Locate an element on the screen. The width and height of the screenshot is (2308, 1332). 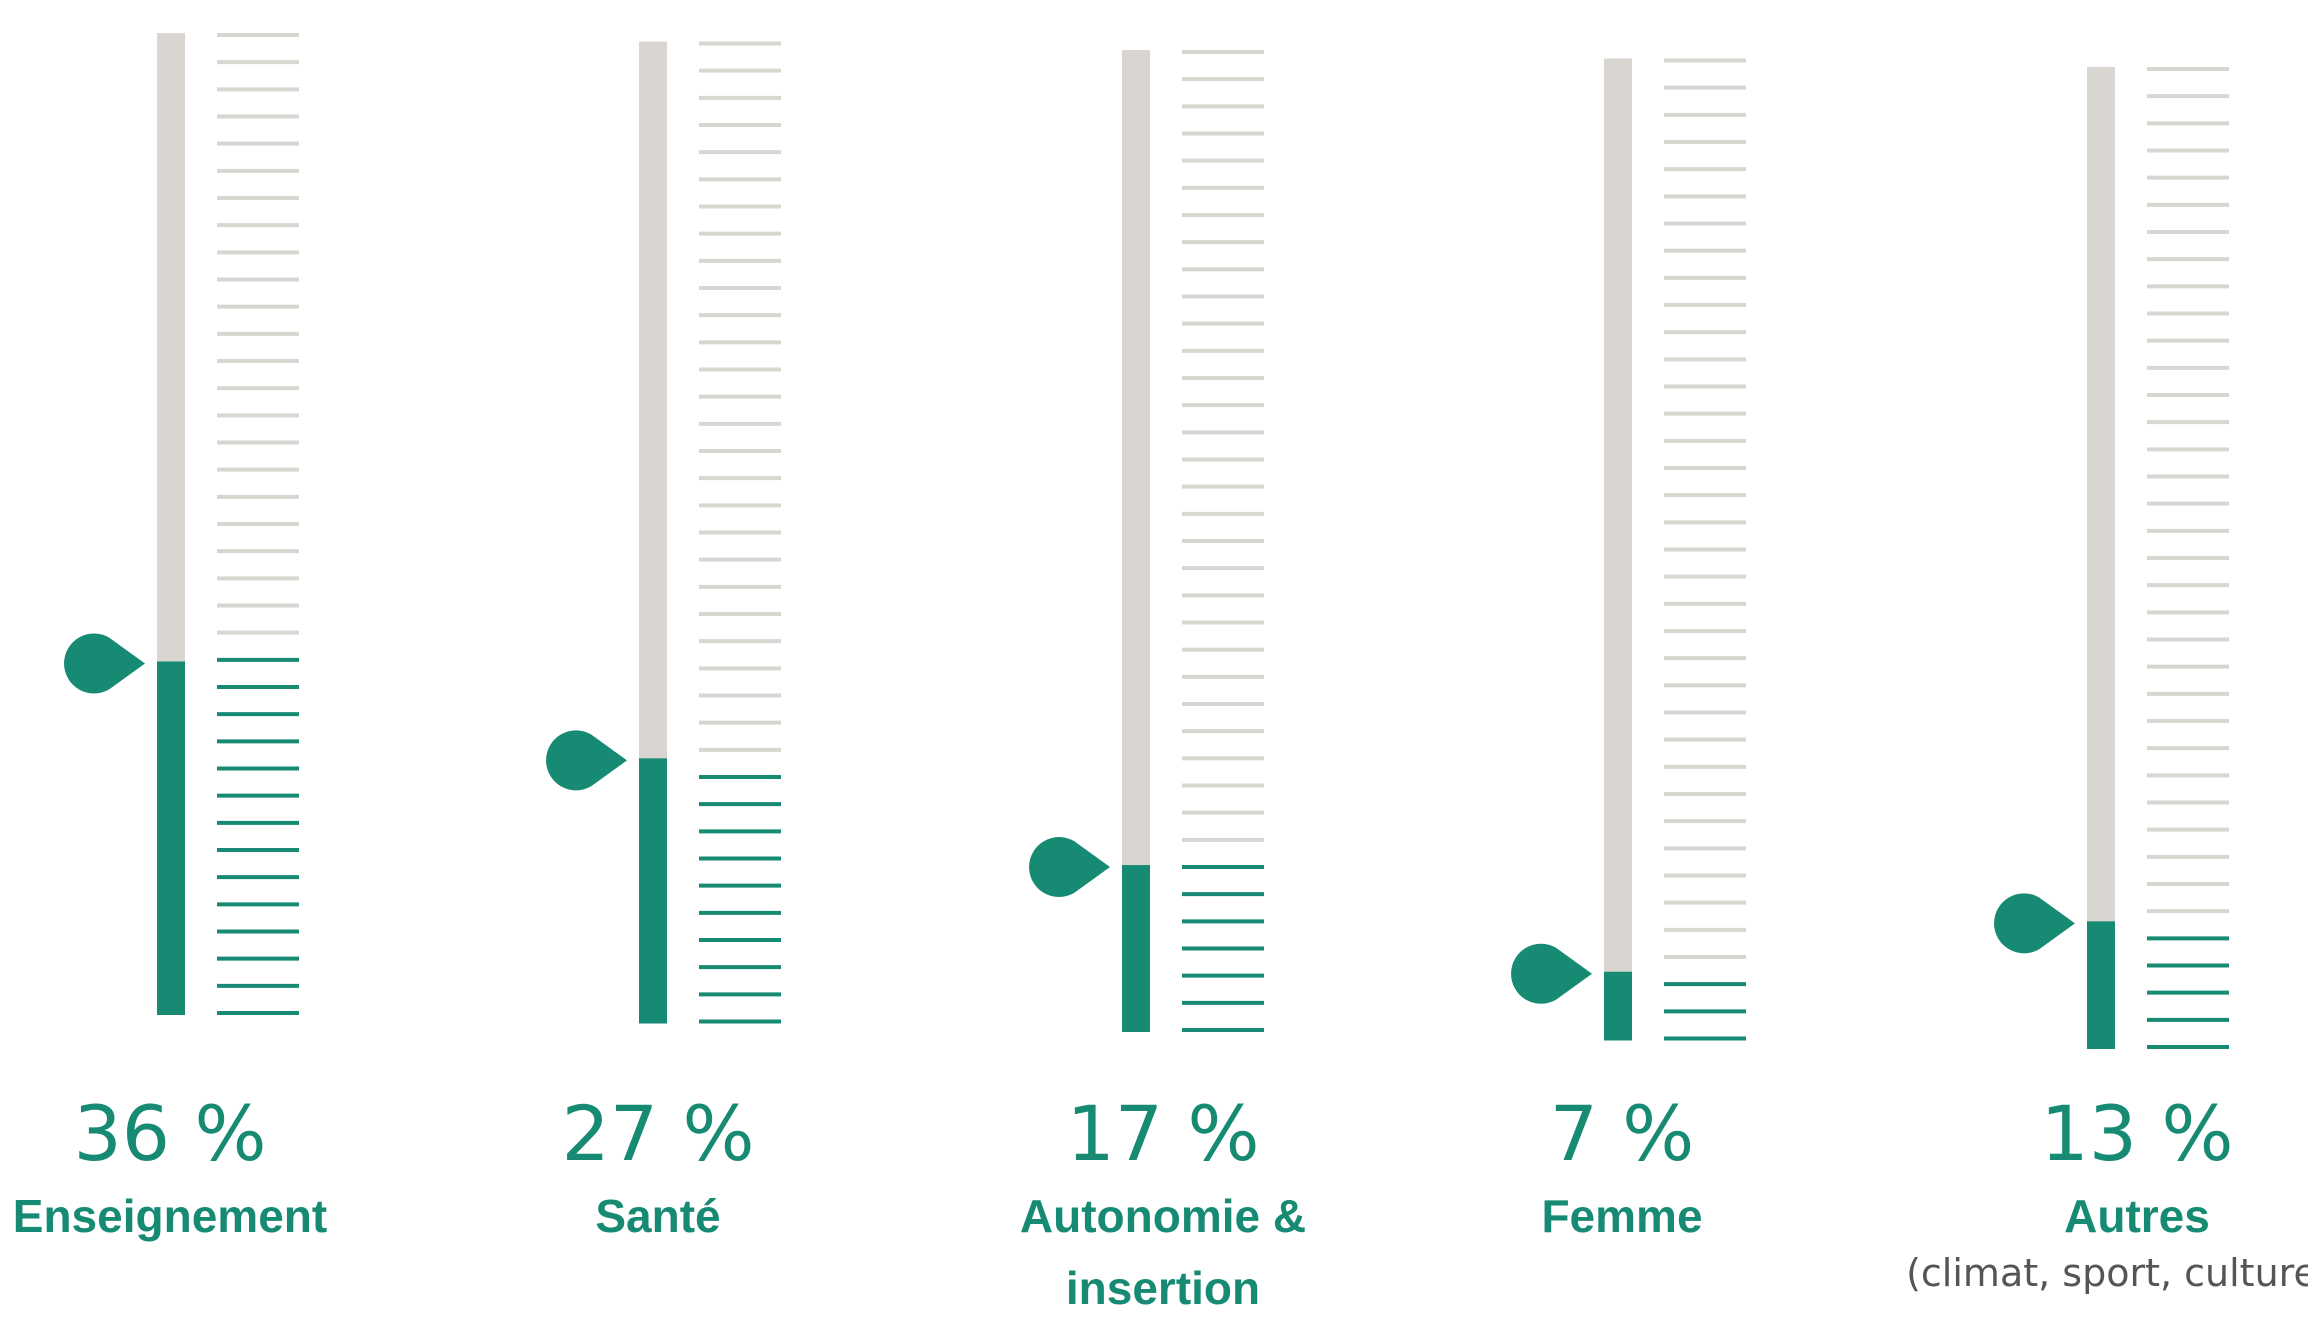
category-label-2: Autonomie & is located at coordinates (1163, 1216).